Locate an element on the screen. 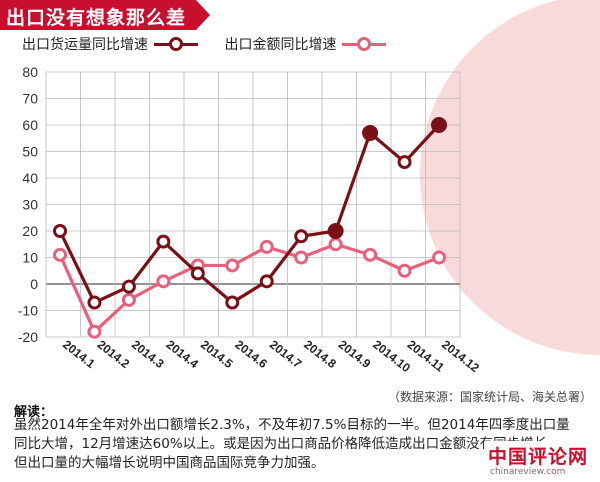  legend-label-volume: 出口货运量同比增速 is located at coordinates (85, 45).